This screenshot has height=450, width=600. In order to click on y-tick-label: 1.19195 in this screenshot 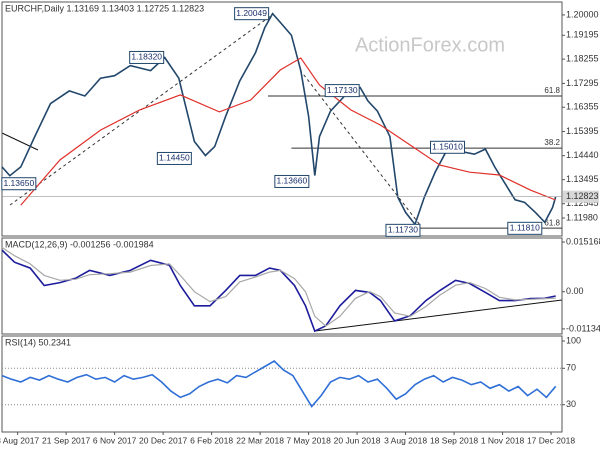, I will do `click(582, 35)`.